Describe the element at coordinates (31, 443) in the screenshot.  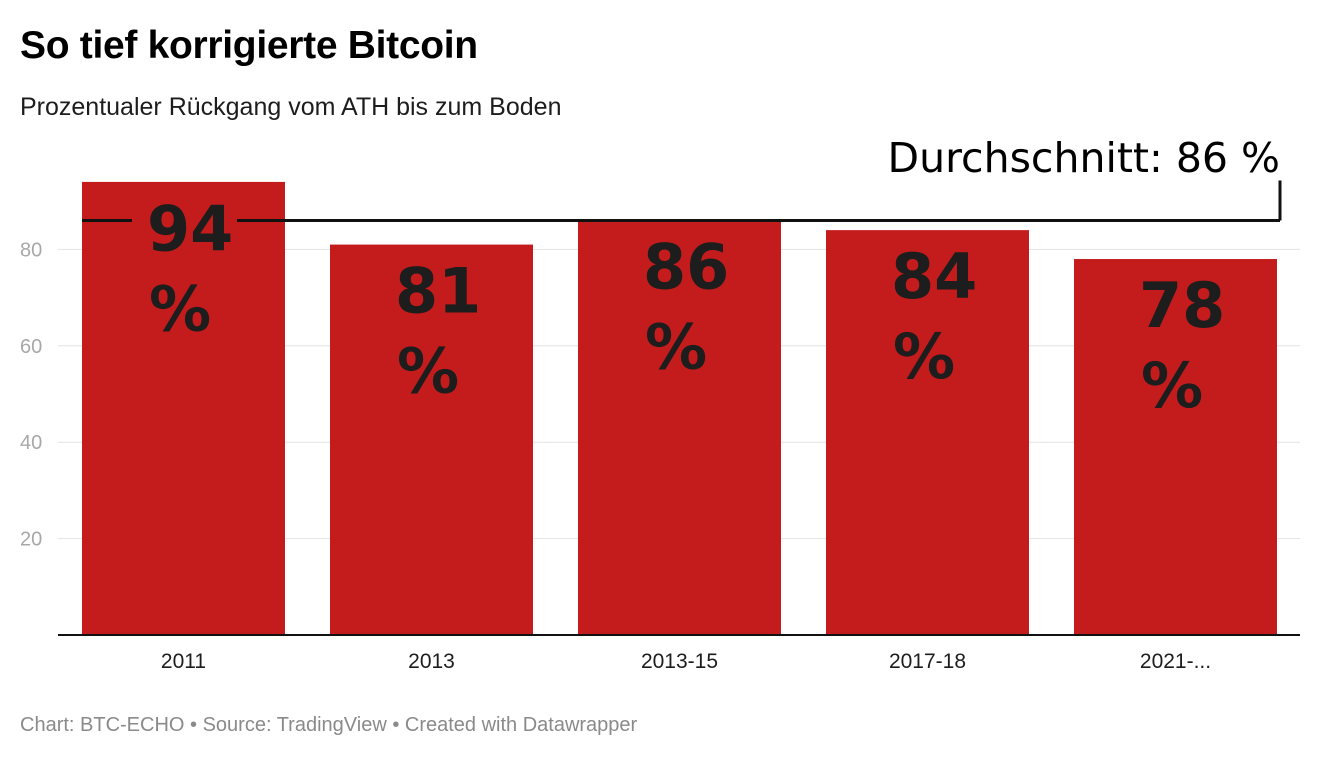
I see `y-tick-label-40: 40` at that location.